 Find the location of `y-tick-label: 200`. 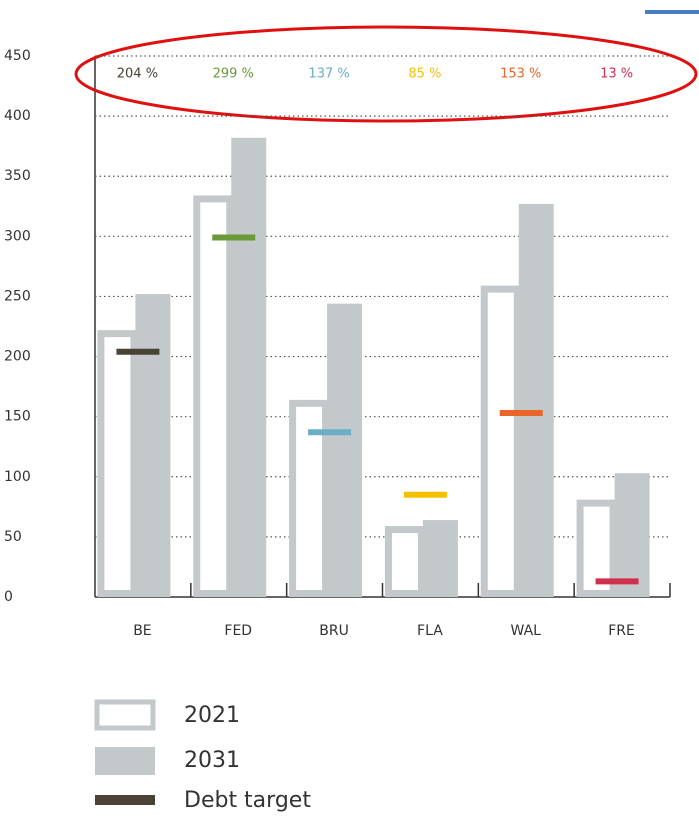

y-tick-label: 200 is located at coordinates (17, 357).